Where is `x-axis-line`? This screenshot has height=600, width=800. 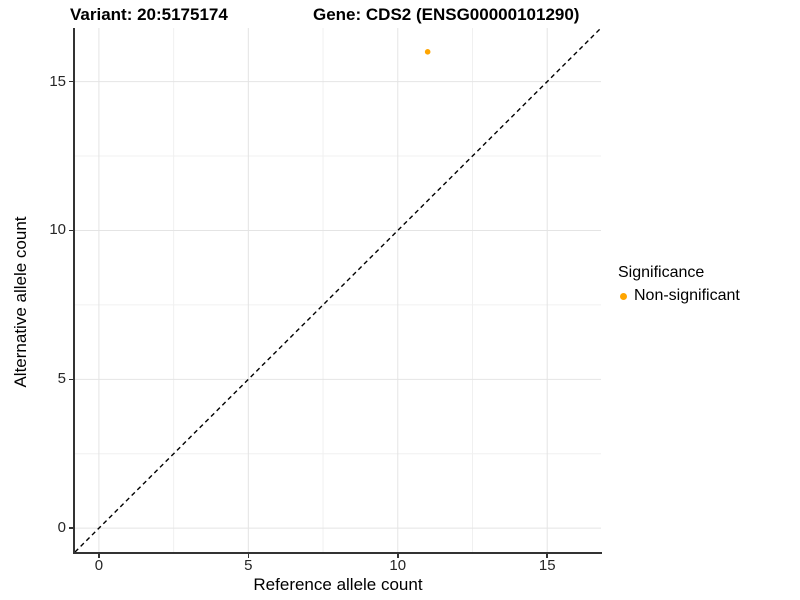
x-axis-line is located at coordinates (337, 553).